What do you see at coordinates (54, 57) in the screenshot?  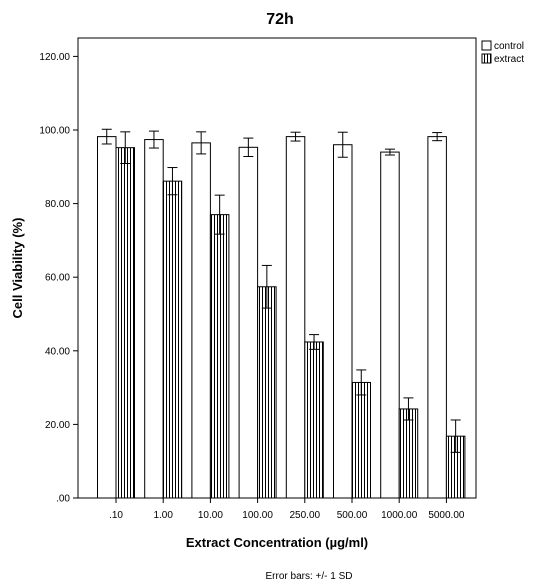 I see `y-tick-label: 120.00` at bounding box center [54, 57].